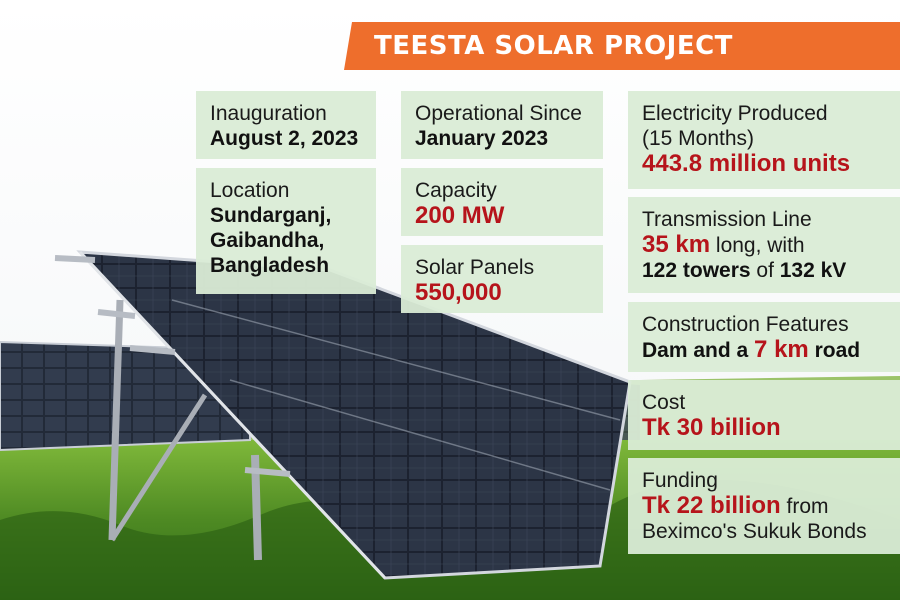 This screenshot has width=900, height=600. I want to click on inauguration-value: August 2, 2023, so click(284, 138).